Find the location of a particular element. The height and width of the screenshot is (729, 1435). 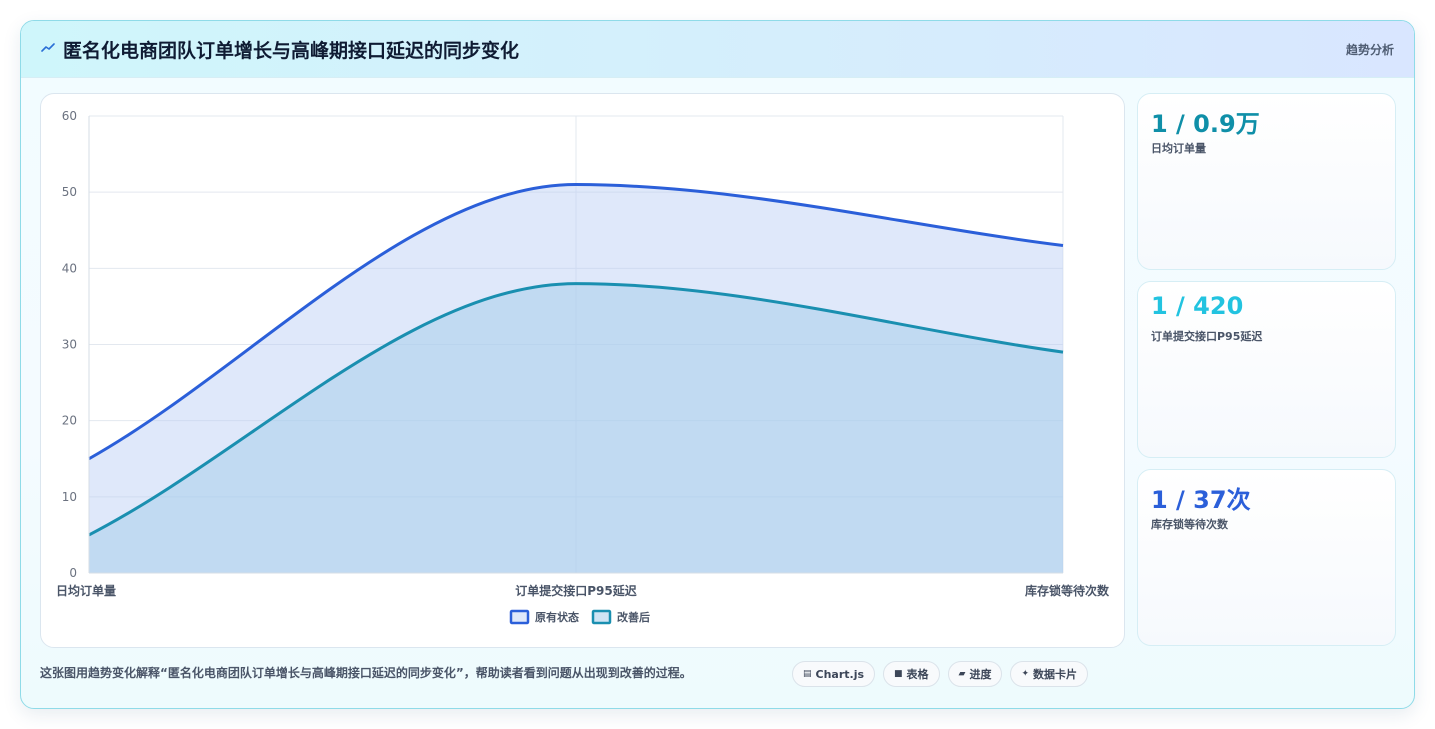

chip-group: ▤ Chart.js ■ 表格 ▰ 进度 ✦ 数据卡片 is located at coordinates (940, 674).